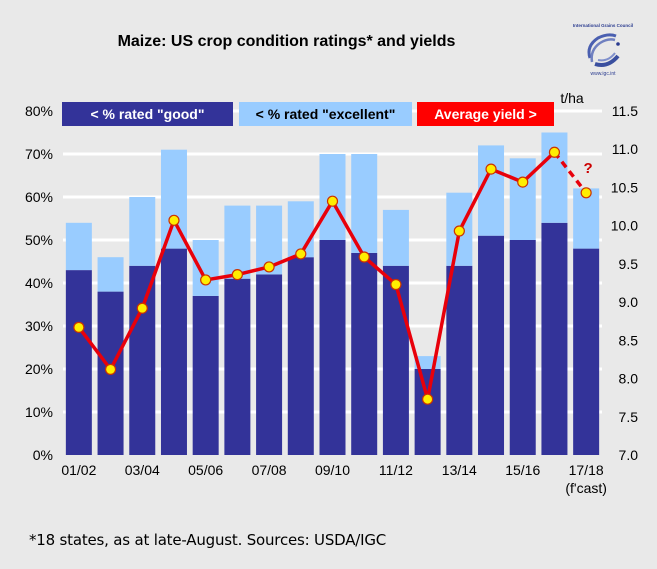 The width and height of the screenshot is (657, 569). I want to click on y-tick-right: 9.0, so click(629, 302).